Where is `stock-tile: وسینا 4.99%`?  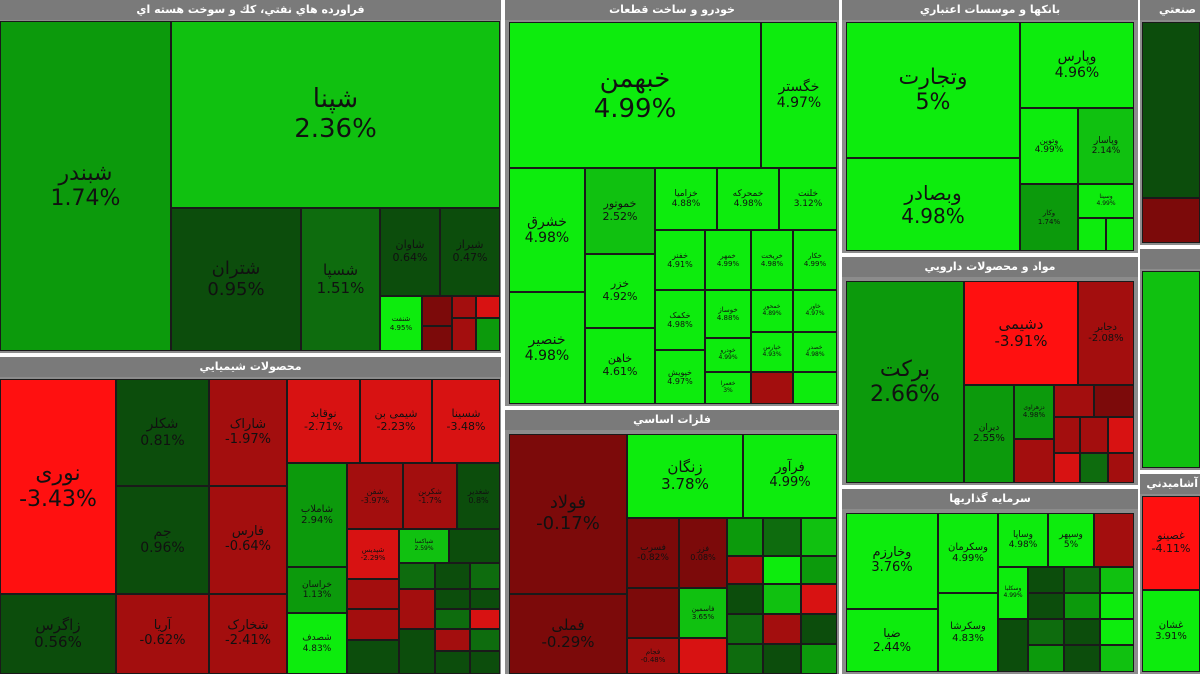
stock-tile: وسینا 4.99% is located at coordinates (1106, 201).